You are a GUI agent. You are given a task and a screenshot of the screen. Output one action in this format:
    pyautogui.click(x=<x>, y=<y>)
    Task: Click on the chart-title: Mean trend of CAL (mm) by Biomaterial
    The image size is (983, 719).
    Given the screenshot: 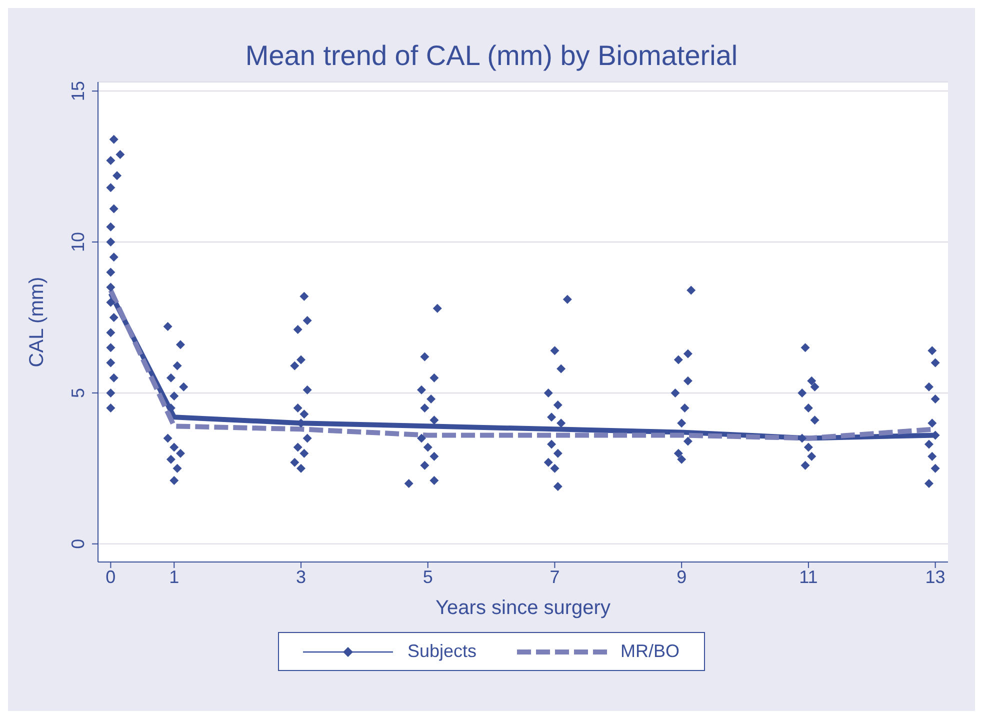 What is the action you would take?
    pyautogui.click(x=491, y=55)
    